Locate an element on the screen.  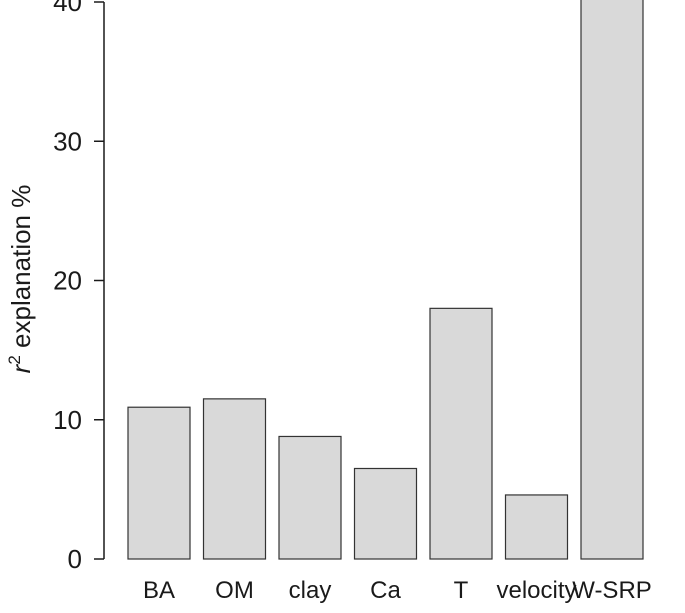
bar-velocity is located at coordinates (536, 527).